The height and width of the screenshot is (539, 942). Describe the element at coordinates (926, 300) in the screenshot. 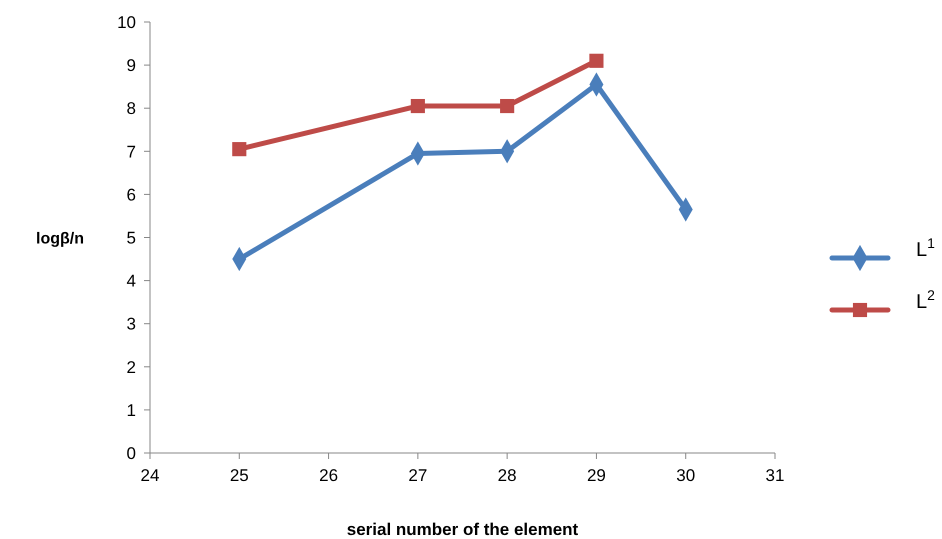

I see `legend-label: L$^{2}$` at that location.